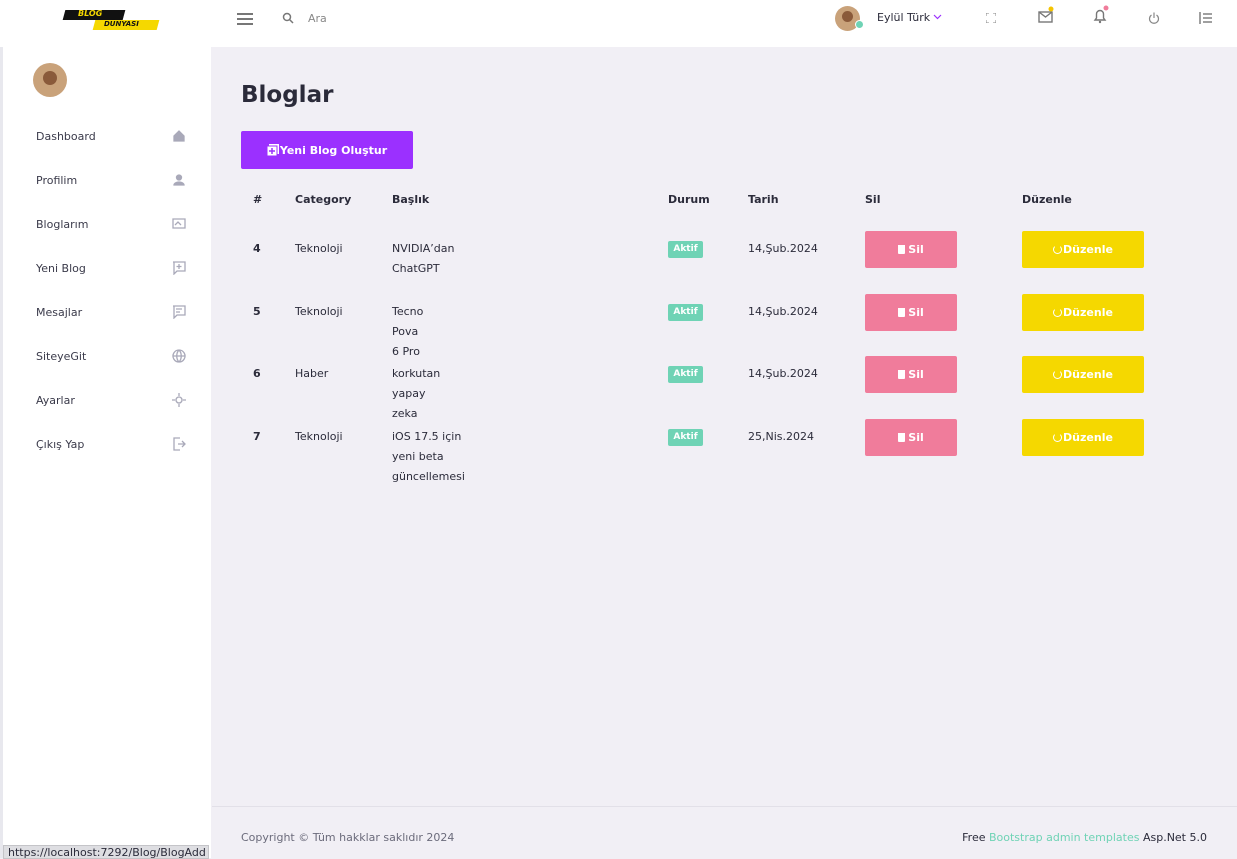 This screenshot has width=1237, height=859. What do you see at coordinates (416, 394) in the screenshot?
I see `row-cell: korkutan yapay zeka` at bounding box center [416, 394].